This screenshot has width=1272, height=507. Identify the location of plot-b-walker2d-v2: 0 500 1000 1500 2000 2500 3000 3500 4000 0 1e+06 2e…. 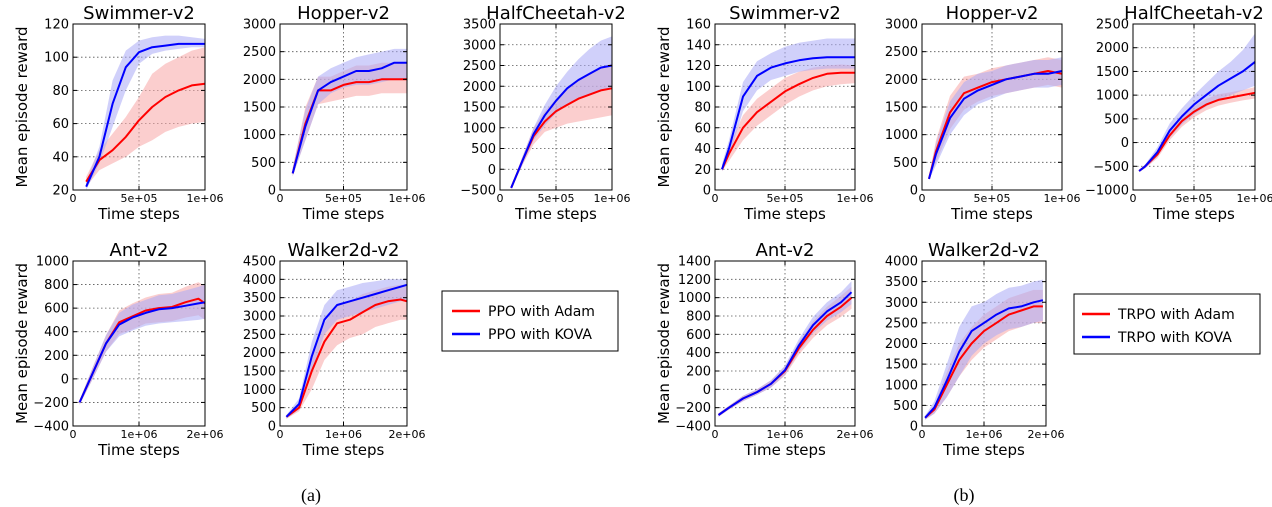
(975, 349).